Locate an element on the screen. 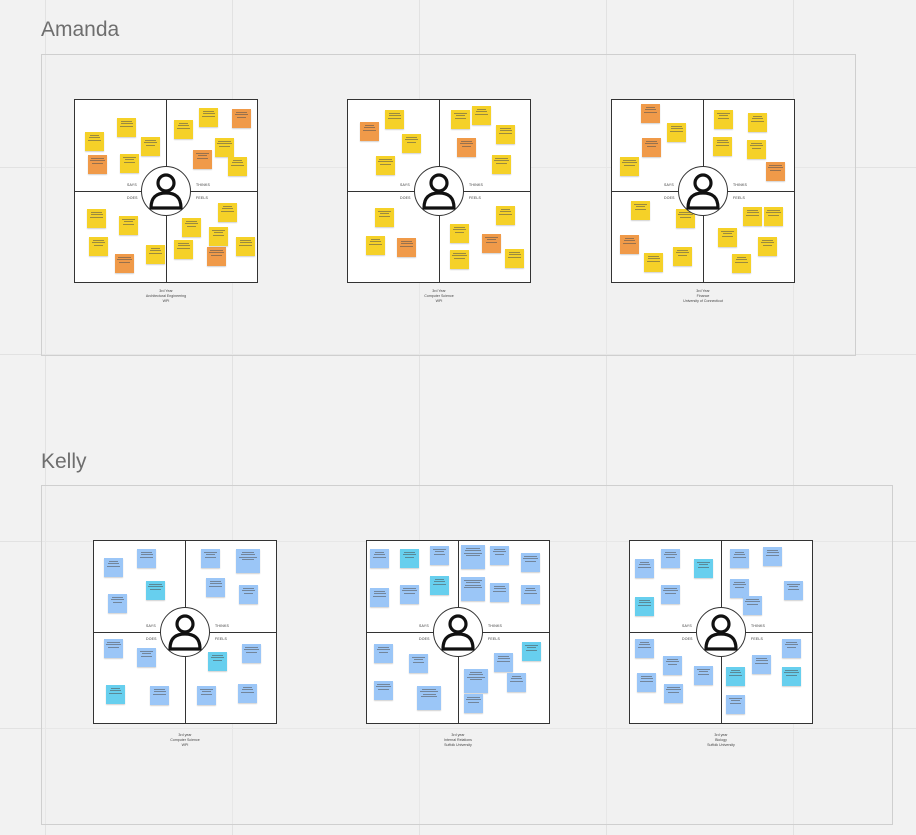 Image resolution: width=916 pixels, height=835 pixels. empathy-map-amanda-2: SAYS THINKS DOES FEELS is located at coordinates (439, 191).